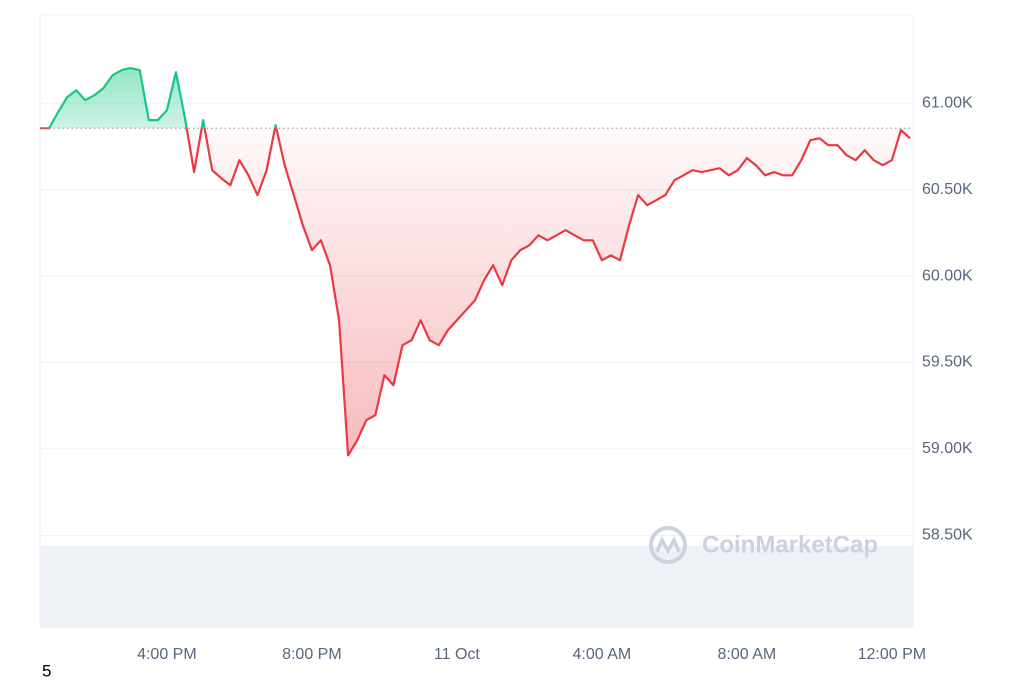 The image size is (1024, 688). What do you see at coordinates (947, 275) in the screenshot?
I see `y-tick-label: 60.00K` at bounding box center [947, 275].